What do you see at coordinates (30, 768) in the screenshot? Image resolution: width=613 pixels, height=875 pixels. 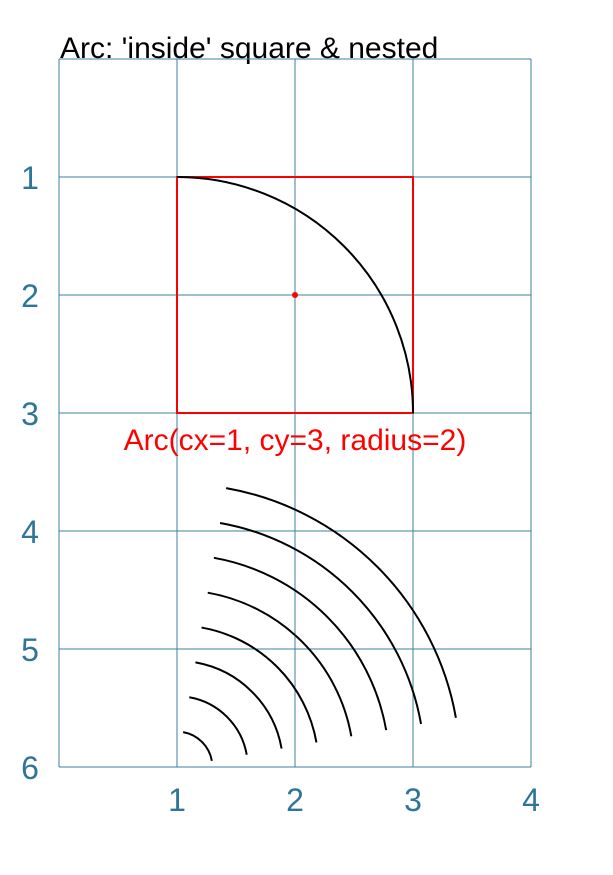 I see `y-tick-label: 6` at bounding box center [30, 768].